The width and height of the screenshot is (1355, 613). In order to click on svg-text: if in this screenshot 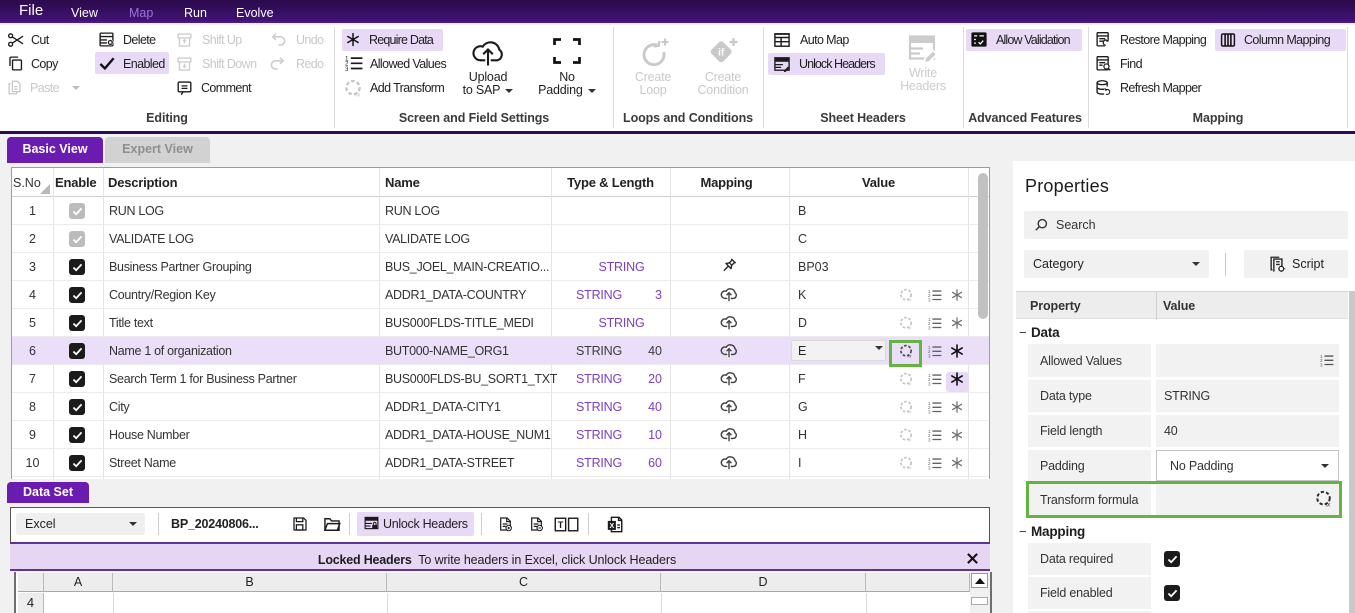, I will do `click(721, 53)`.